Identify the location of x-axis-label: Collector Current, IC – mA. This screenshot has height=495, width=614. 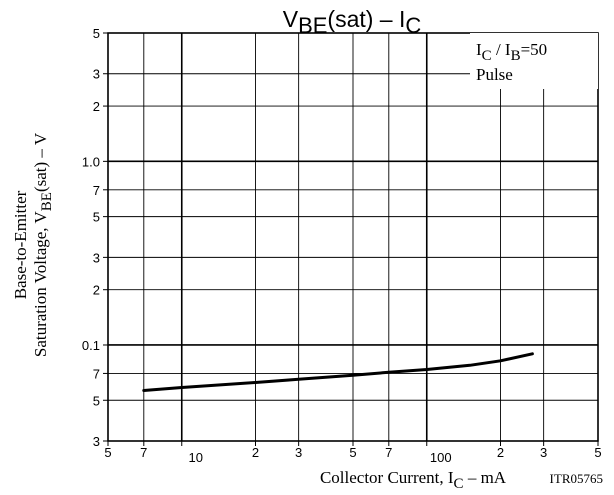
(413, 480).